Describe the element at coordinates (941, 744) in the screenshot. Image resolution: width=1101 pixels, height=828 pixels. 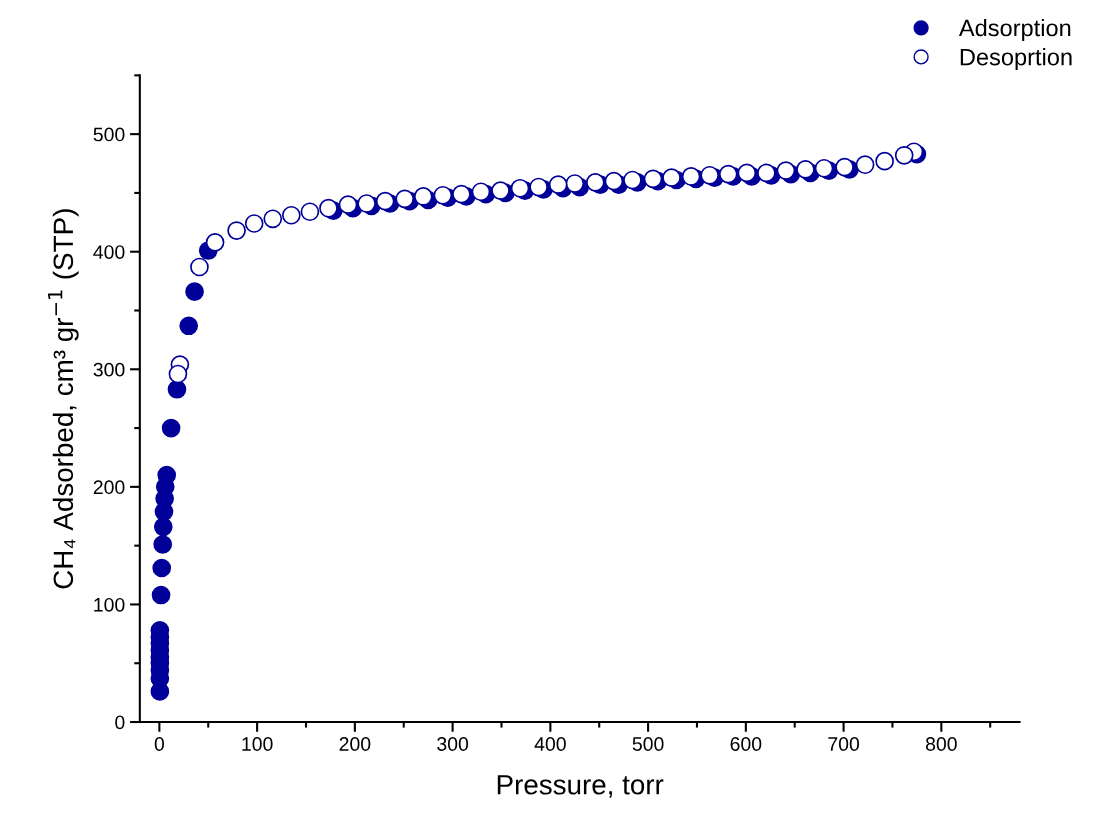
I see `x-tick-label: 800` at that location.